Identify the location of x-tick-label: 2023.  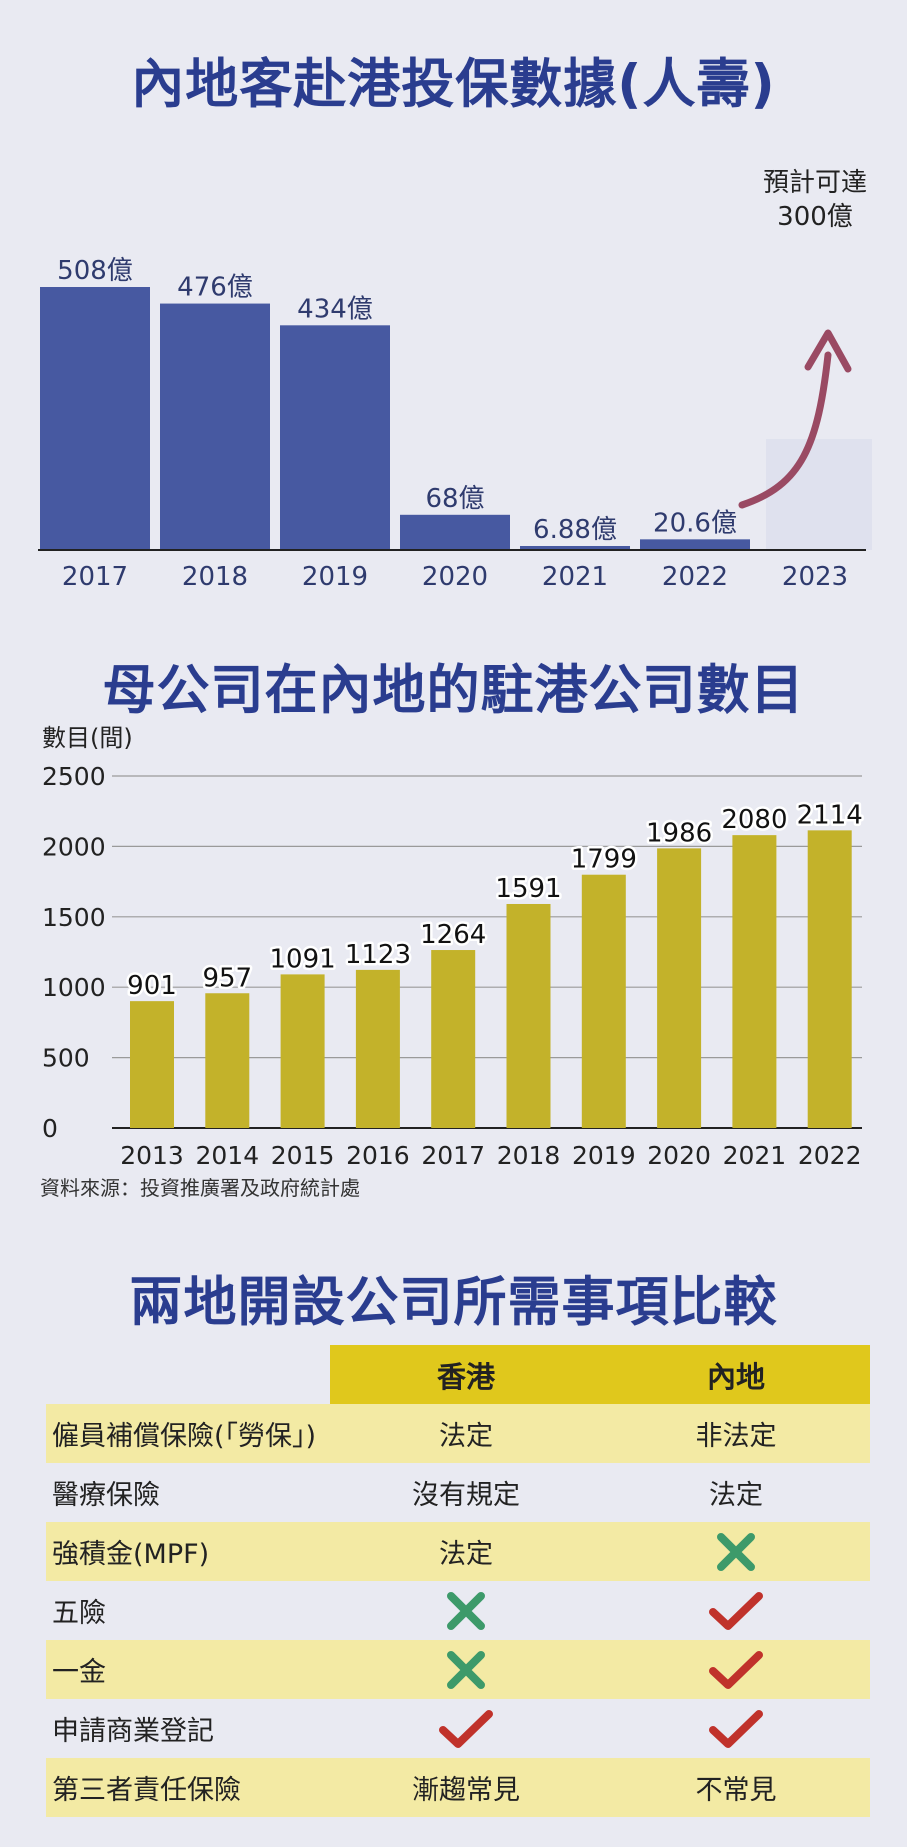
(815, 577).